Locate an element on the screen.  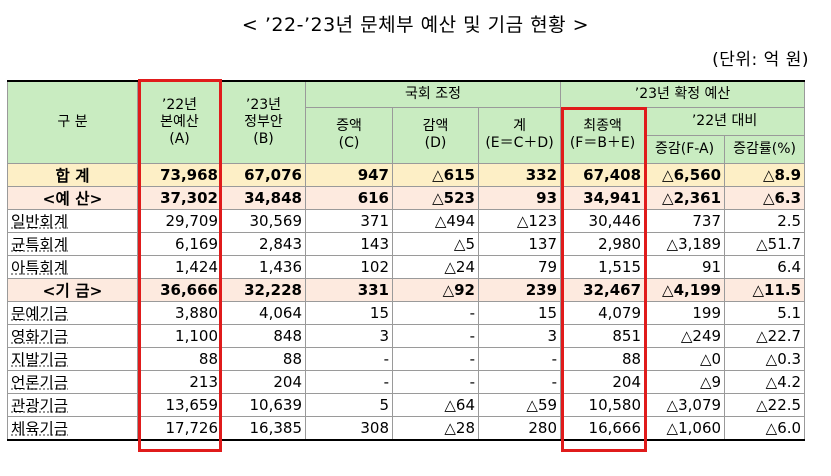
cell-b: 1,436 is located at coordinates (263, 266).